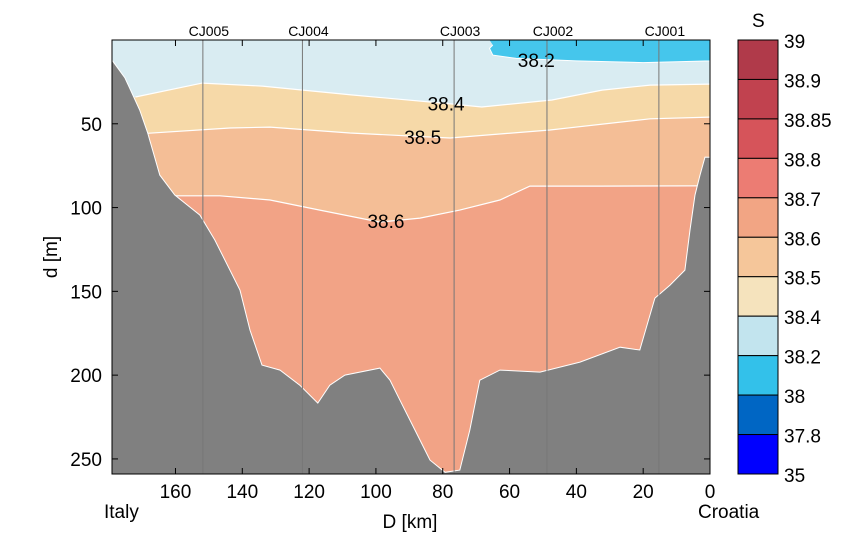  I want to click on y-tick-label: 200, so click(86, 376).